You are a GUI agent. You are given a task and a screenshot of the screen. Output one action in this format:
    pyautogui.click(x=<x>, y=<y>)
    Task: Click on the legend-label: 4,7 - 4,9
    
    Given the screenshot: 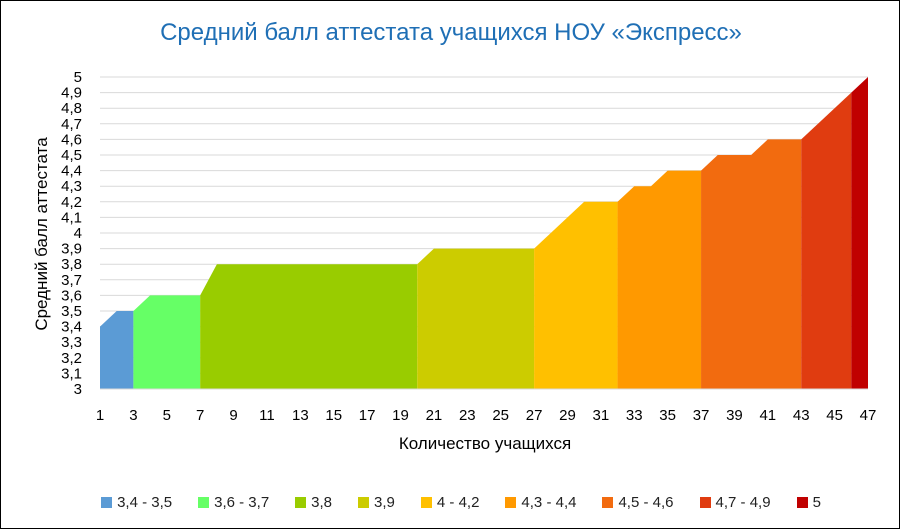 What is the action you would take?
    pyautogui.click(x=743, y=502)
    